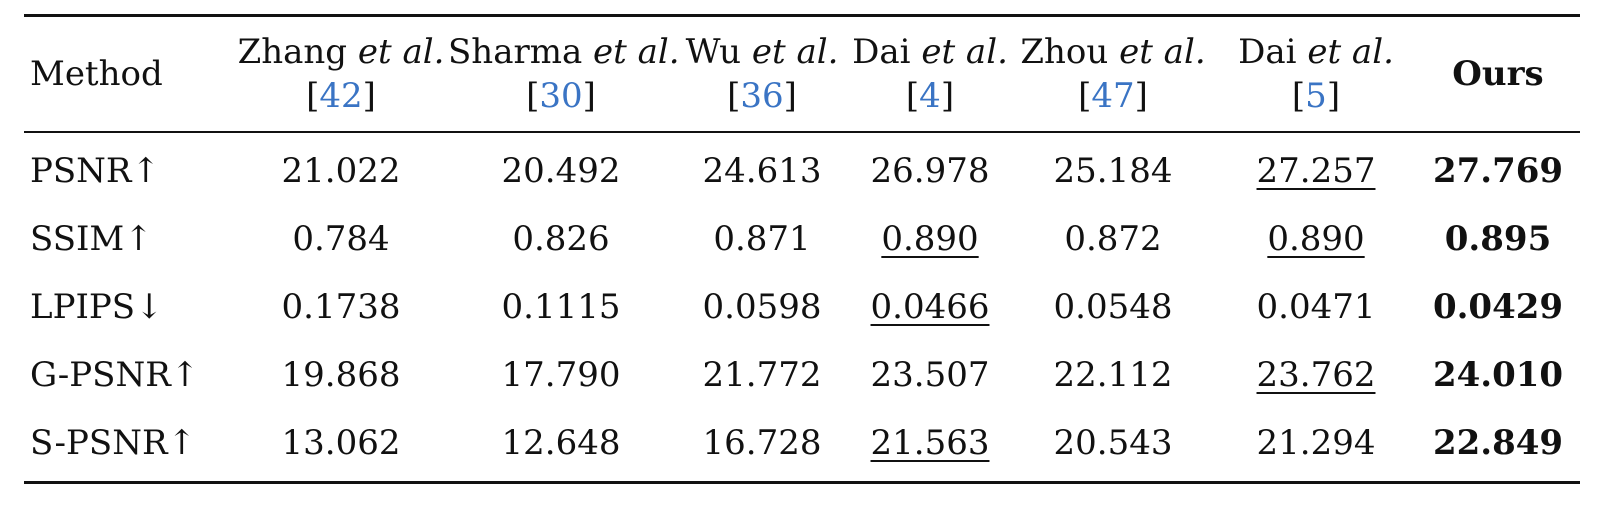  I want to click on cell-value: 0.0429, so click(1498, 307).